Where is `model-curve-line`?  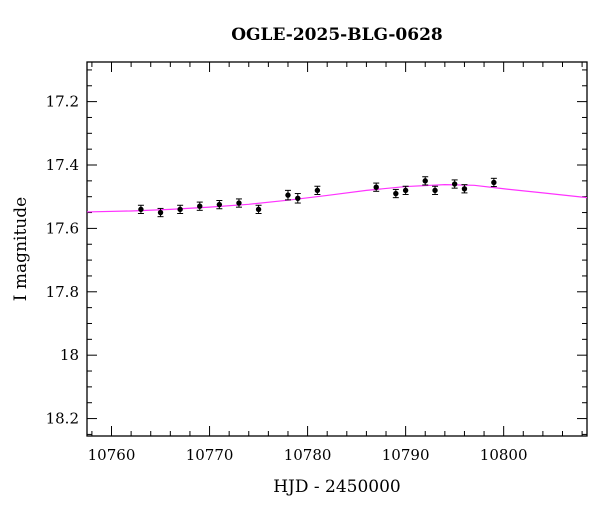 model-curve-line is located at coordinates (337, 198).